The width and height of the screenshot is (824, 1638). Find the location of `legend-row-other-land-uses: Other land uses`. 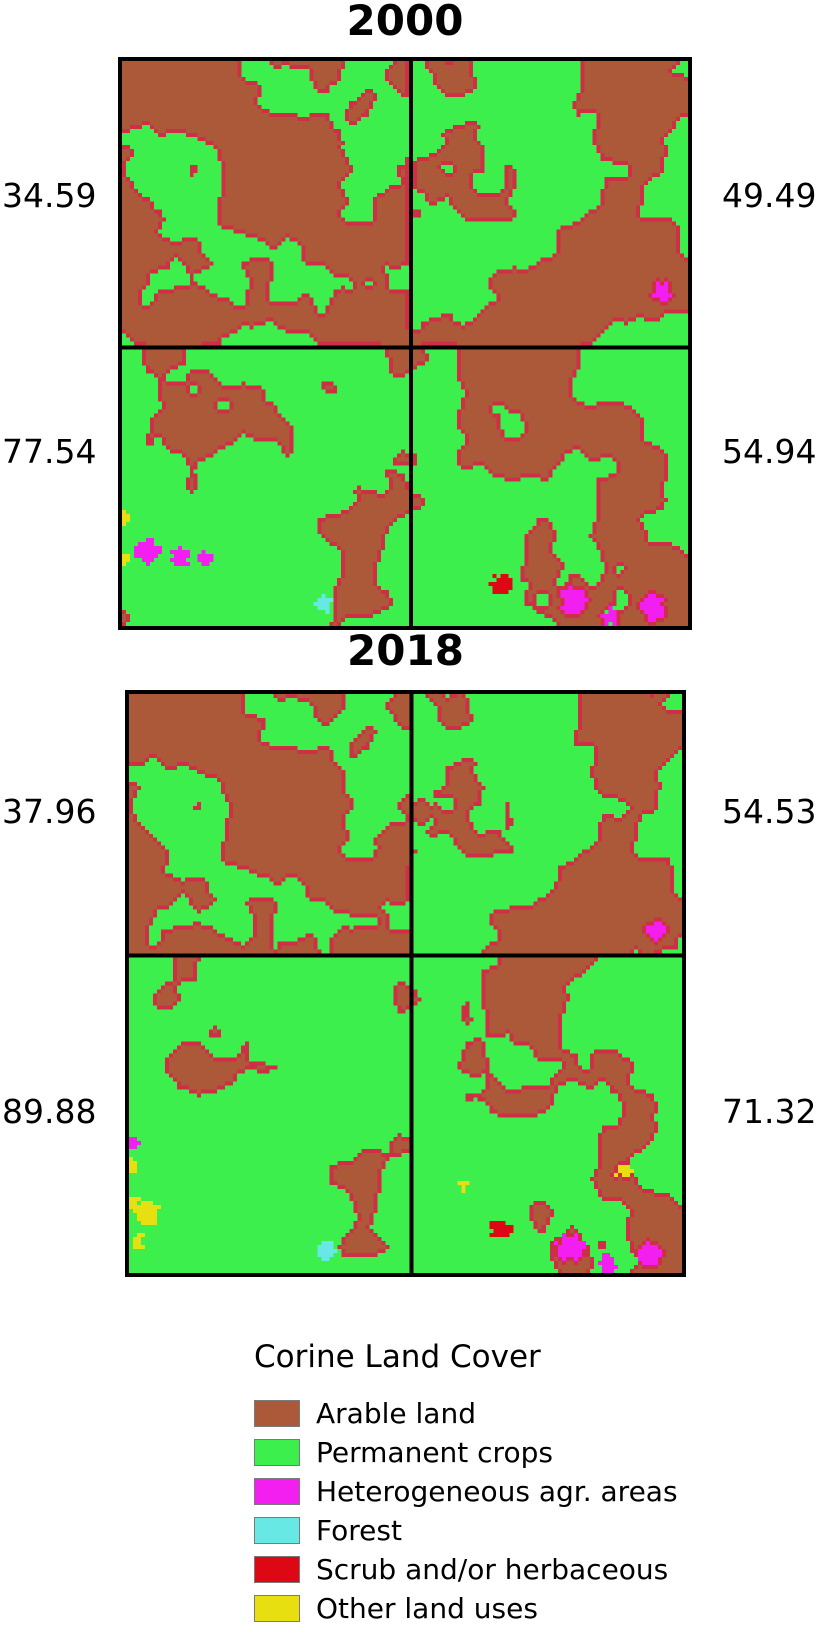

legend-row-other-land-uses: Other land uses is located at coordinates (466, 1608).